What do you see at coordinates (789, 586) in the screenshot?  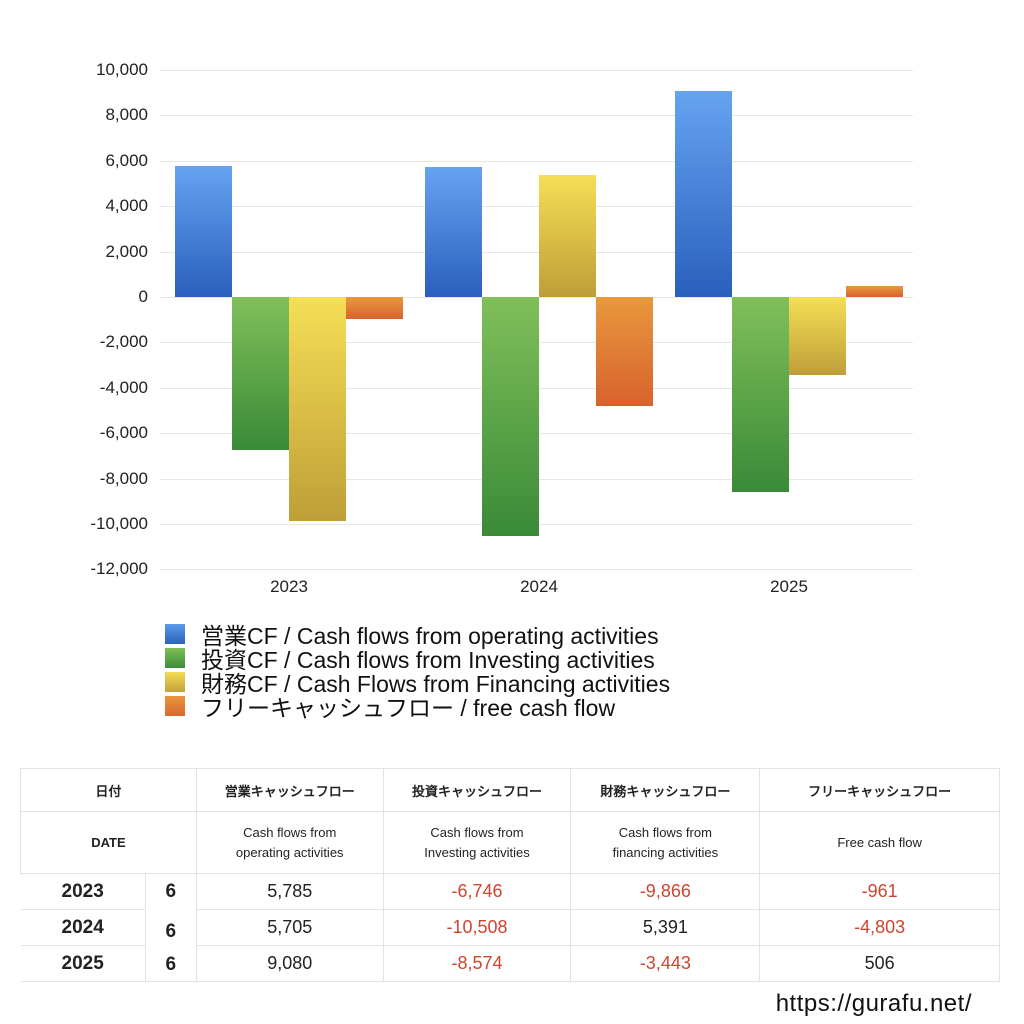 I see `x-tick-label: 2025` at bounding box center [789, 586].